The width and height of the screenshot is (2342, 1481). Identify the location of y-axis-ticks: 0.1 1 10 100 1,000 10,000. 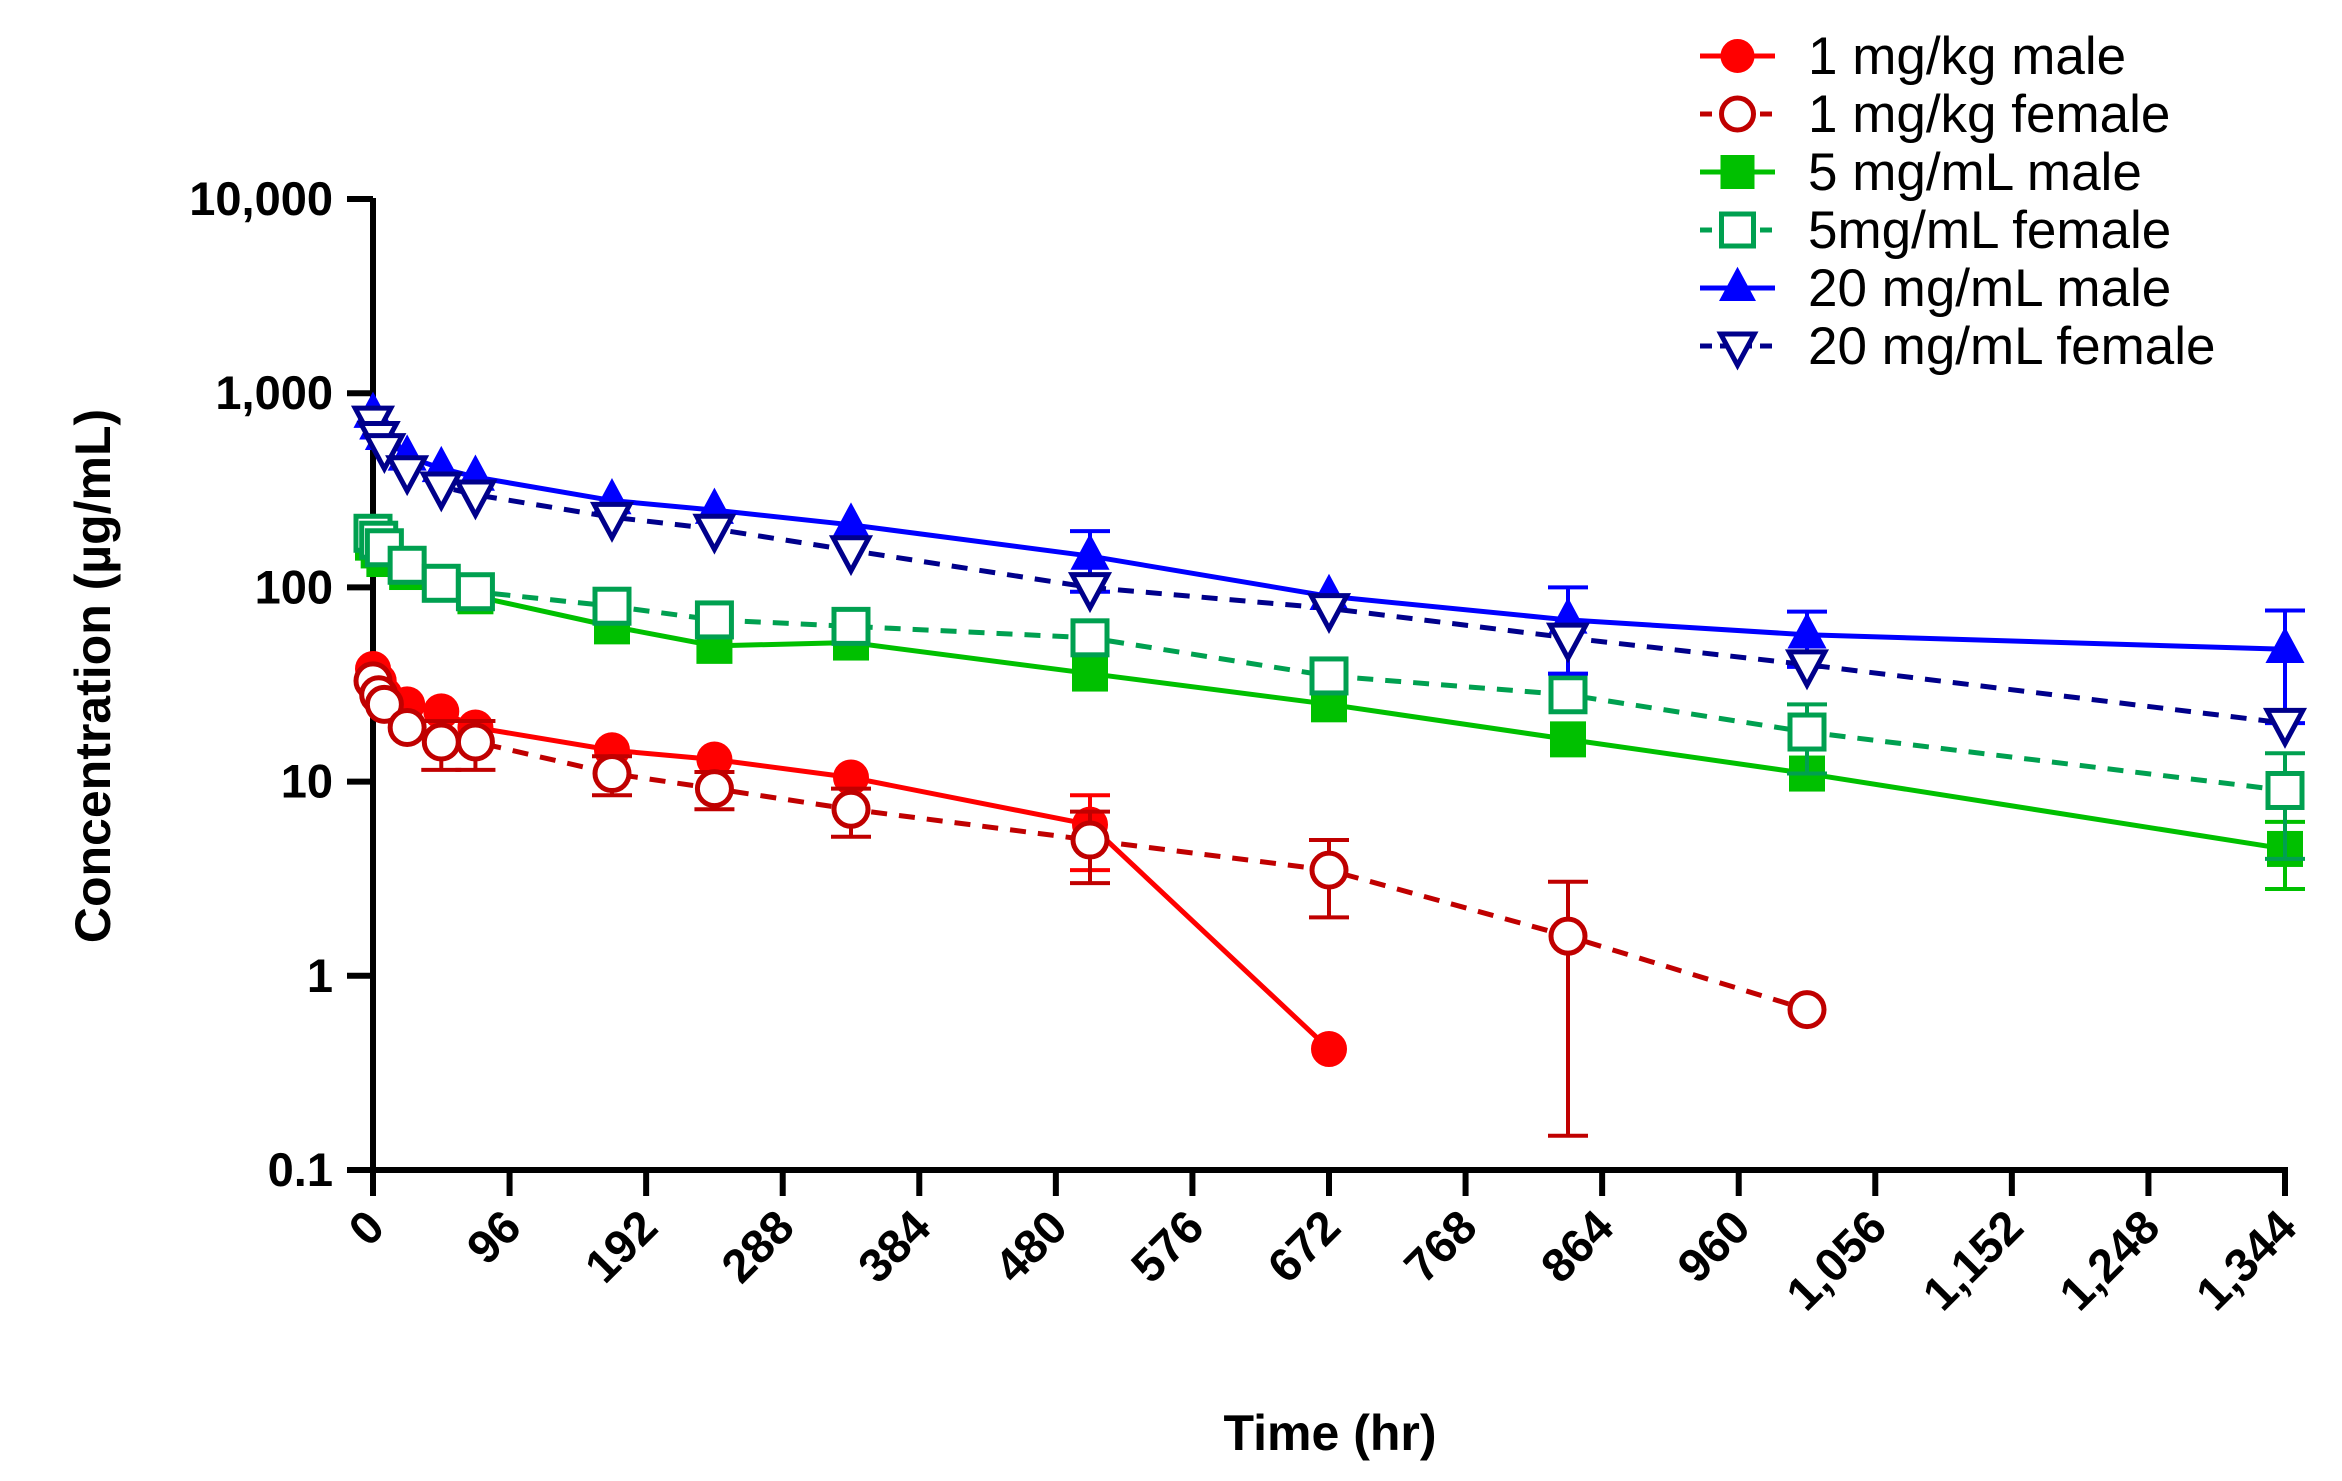
(281, 684).